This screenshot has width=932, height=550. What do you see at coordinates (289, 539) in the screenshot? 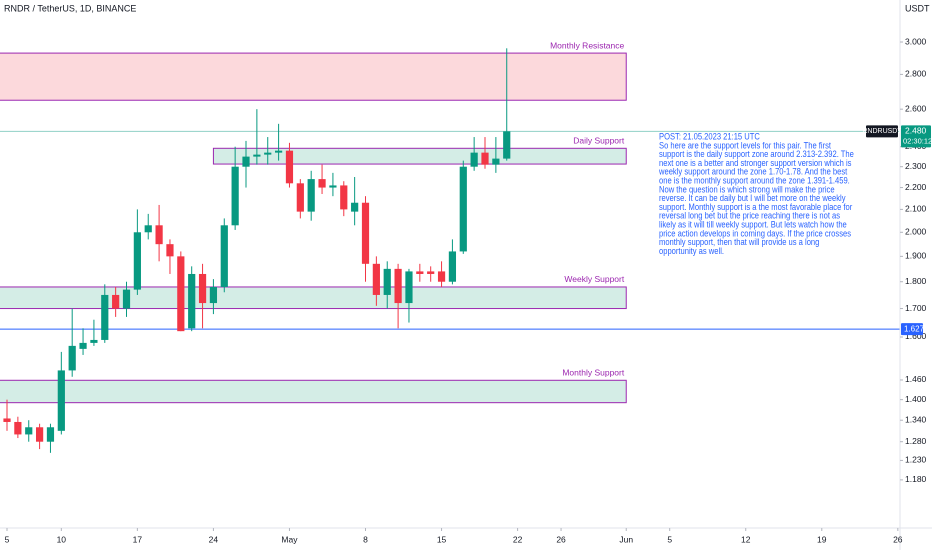
I see `x-tick-label: May` at bounding box center [289, 539].